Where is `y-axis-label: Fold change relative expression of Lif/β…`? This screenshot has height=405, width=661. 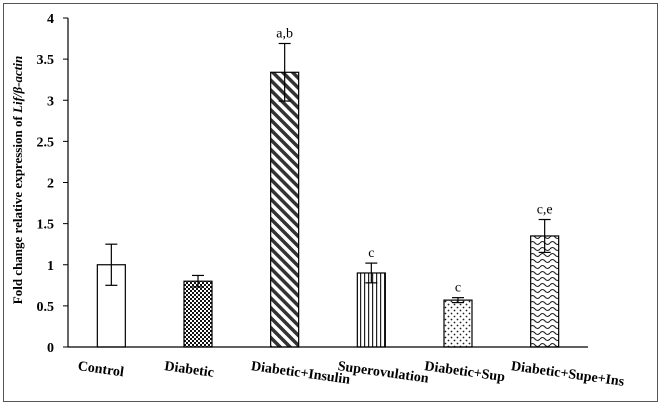 y-axis-label: Fold change relative expression of Lif/β… is located at coordinates (17, 180).